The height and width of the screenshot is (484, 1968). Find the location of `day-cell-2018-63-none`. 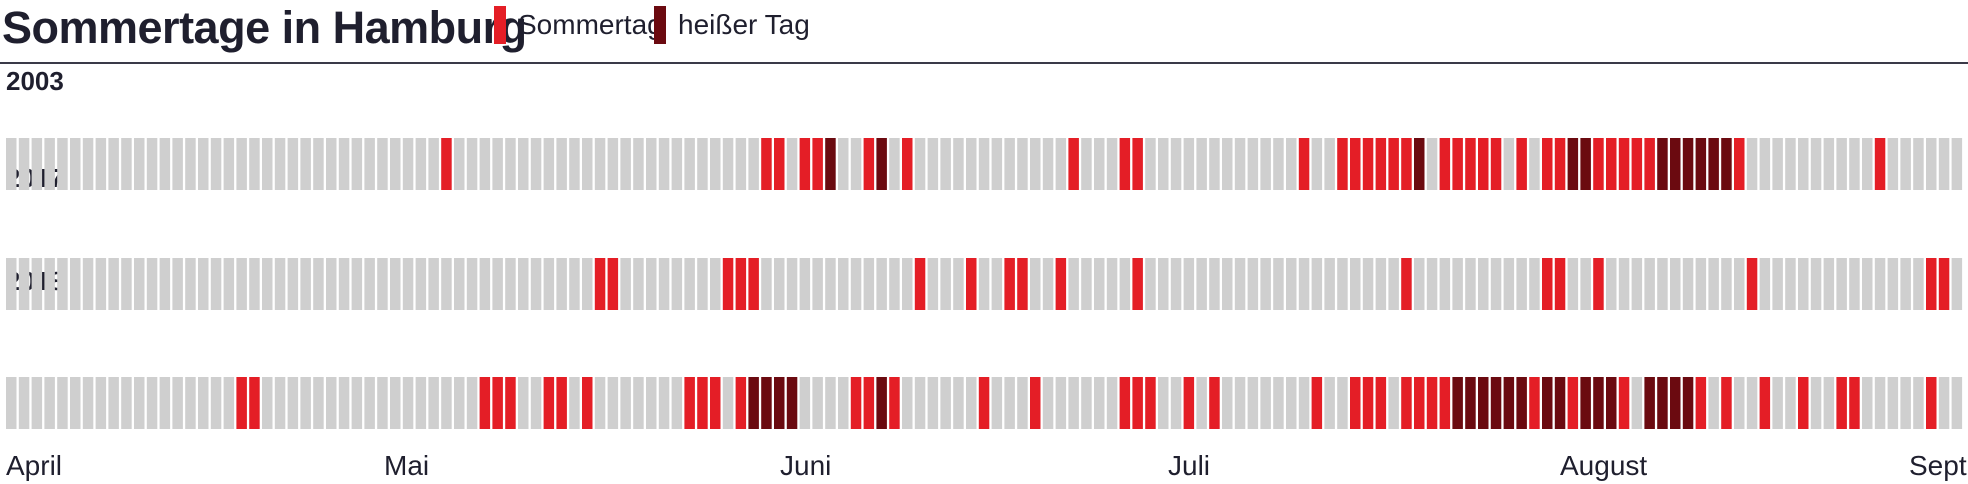

day-cell-2018-63-none is located at coordinates (817, 403).